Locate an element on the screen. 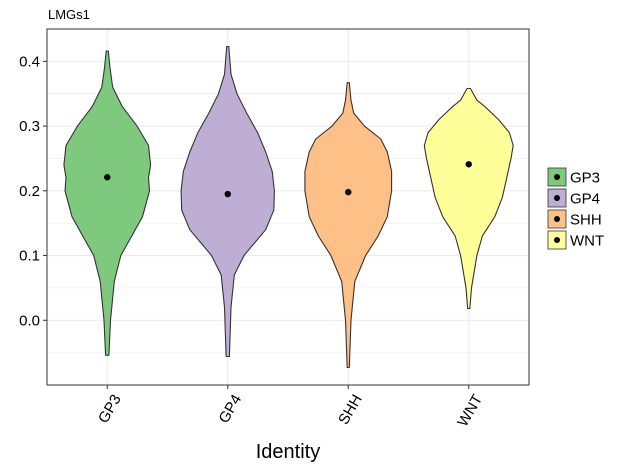  median-point-gp3 is located at coordinates (107, 177).